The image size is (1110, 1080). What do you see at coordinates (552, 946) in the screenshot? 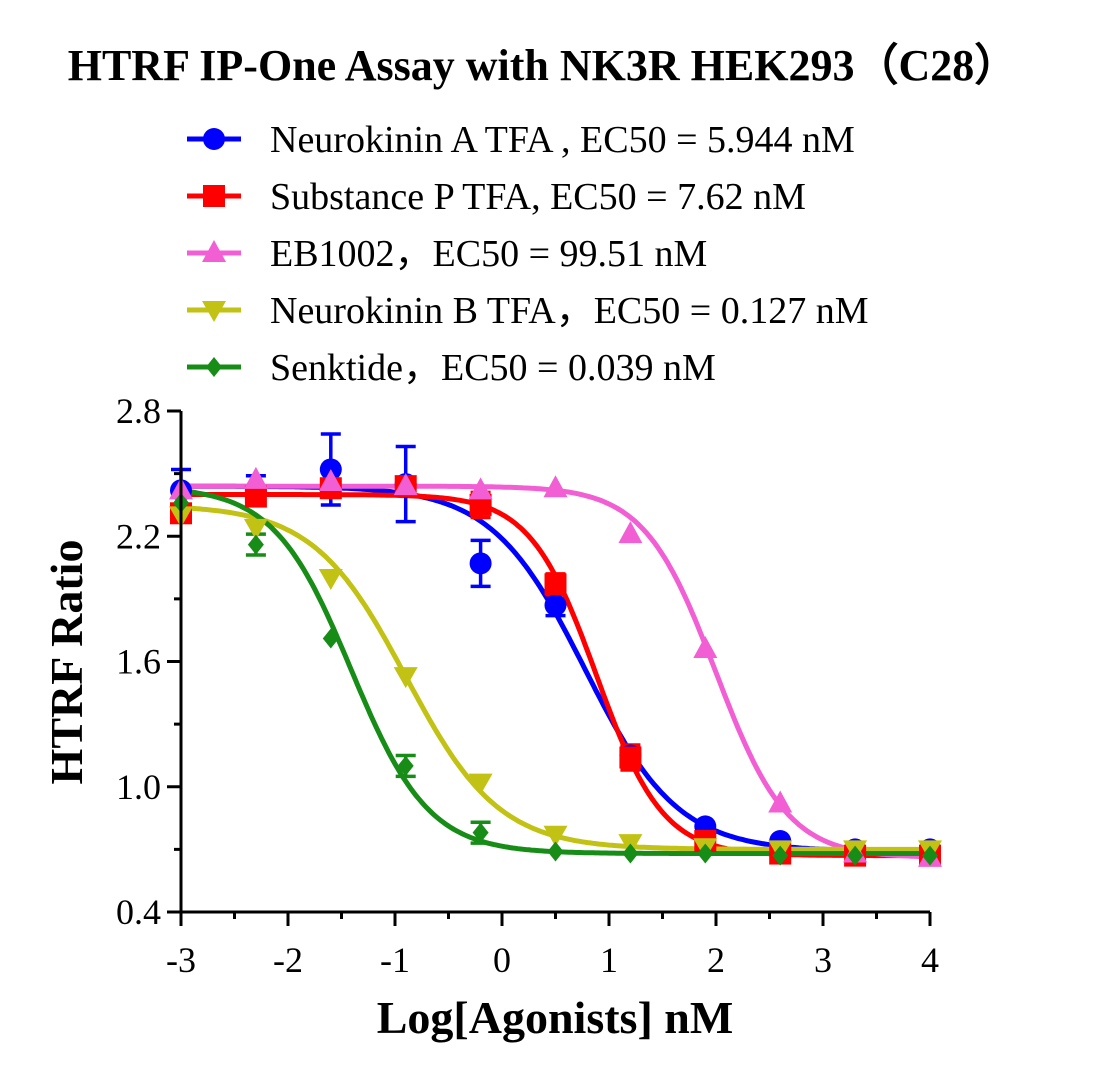
I see `x-ticks: -3 -2 -1 0 1 2 3 4` at bounding box center [552, 946].